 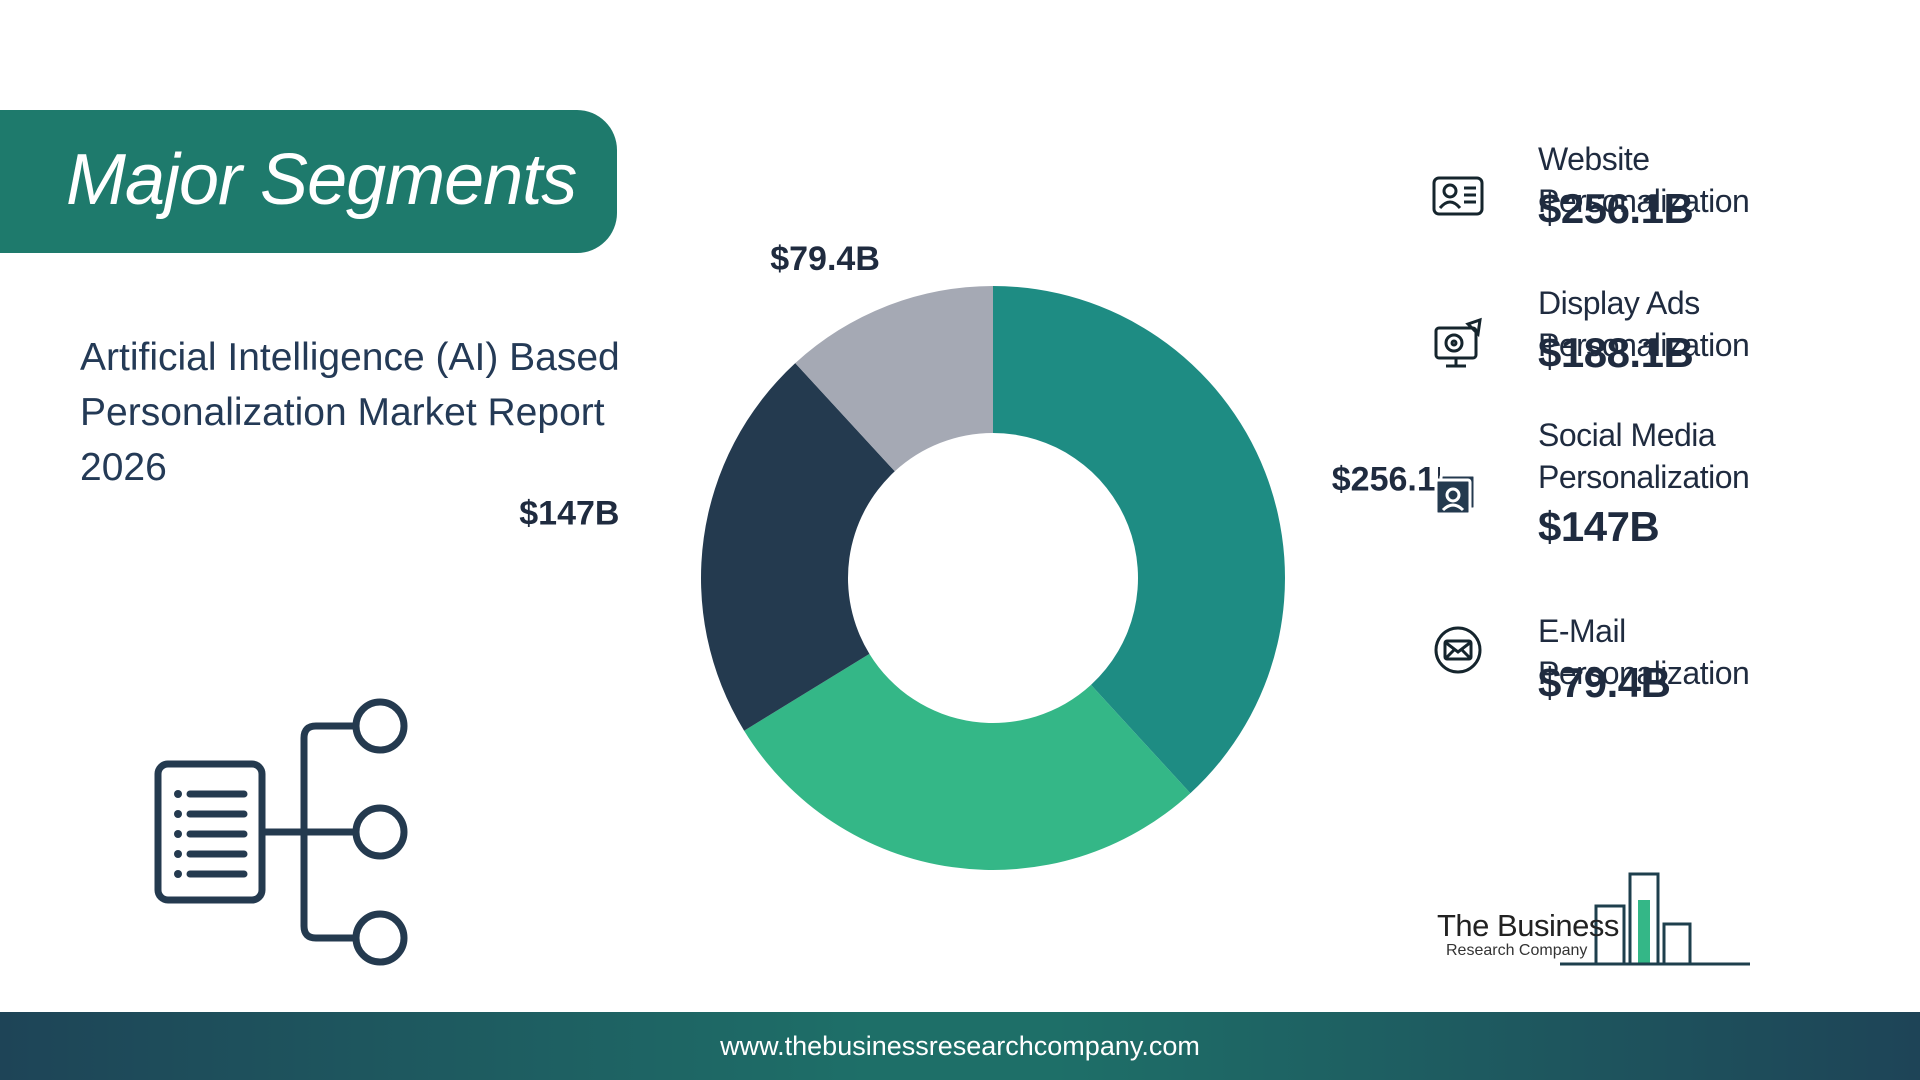 I want to click on legend-value: $256.1B, so click(x=1616, y=208).